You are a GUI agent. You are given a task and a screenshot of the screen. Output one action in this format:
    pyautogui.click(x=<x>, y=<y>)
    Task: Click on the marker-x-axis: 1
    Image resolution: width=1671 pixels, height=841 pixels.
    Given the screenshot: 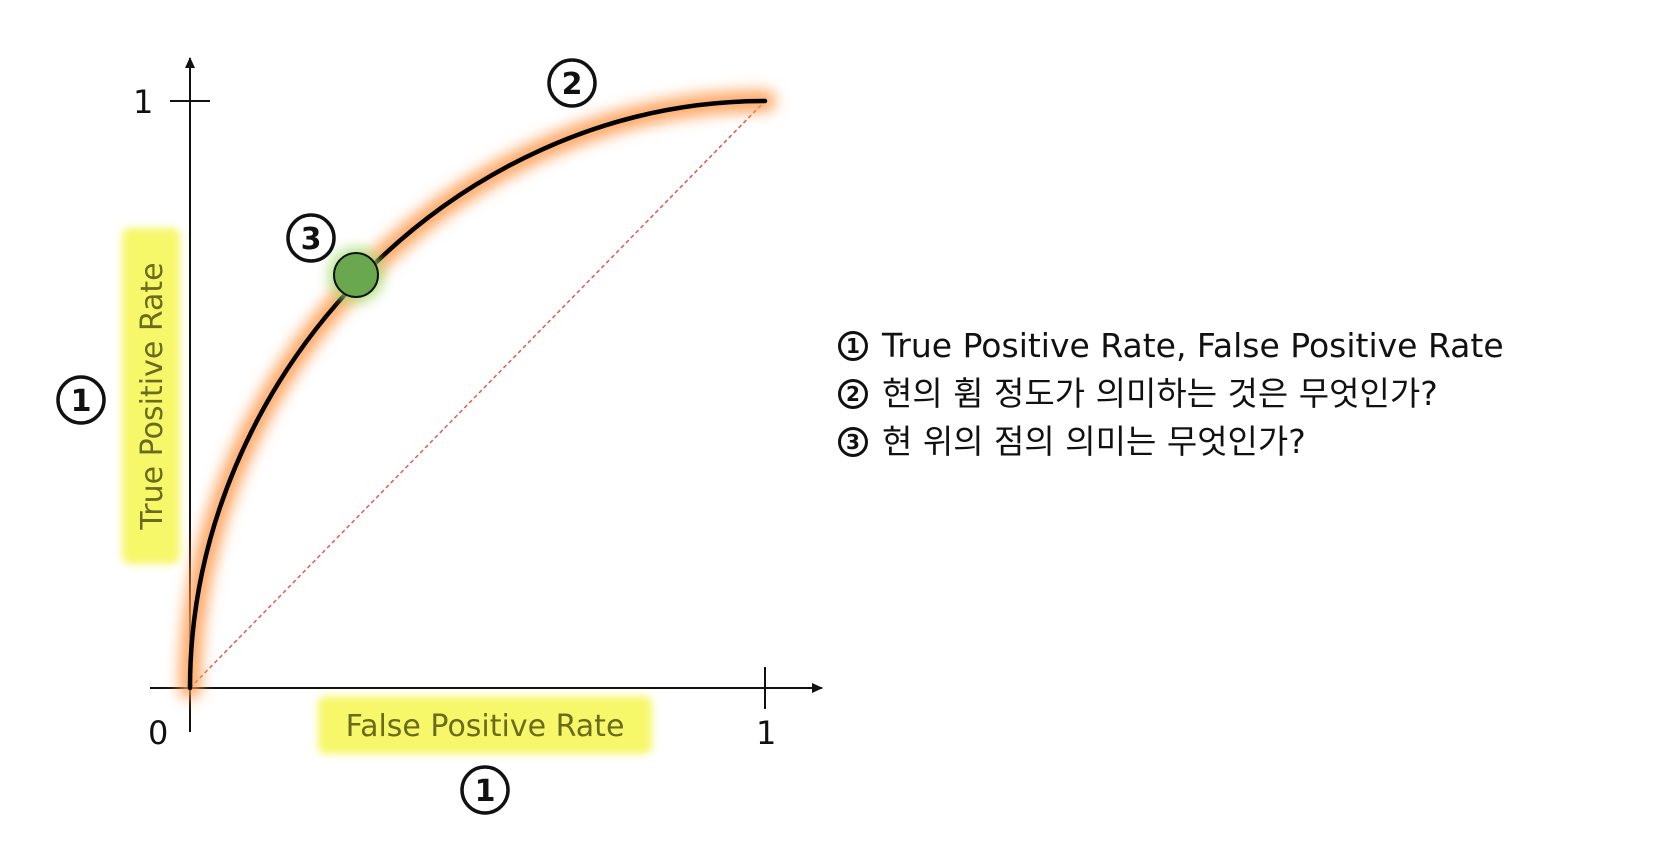 What is the action you would take?
    pyautogui.click(x=485, y=790)
    